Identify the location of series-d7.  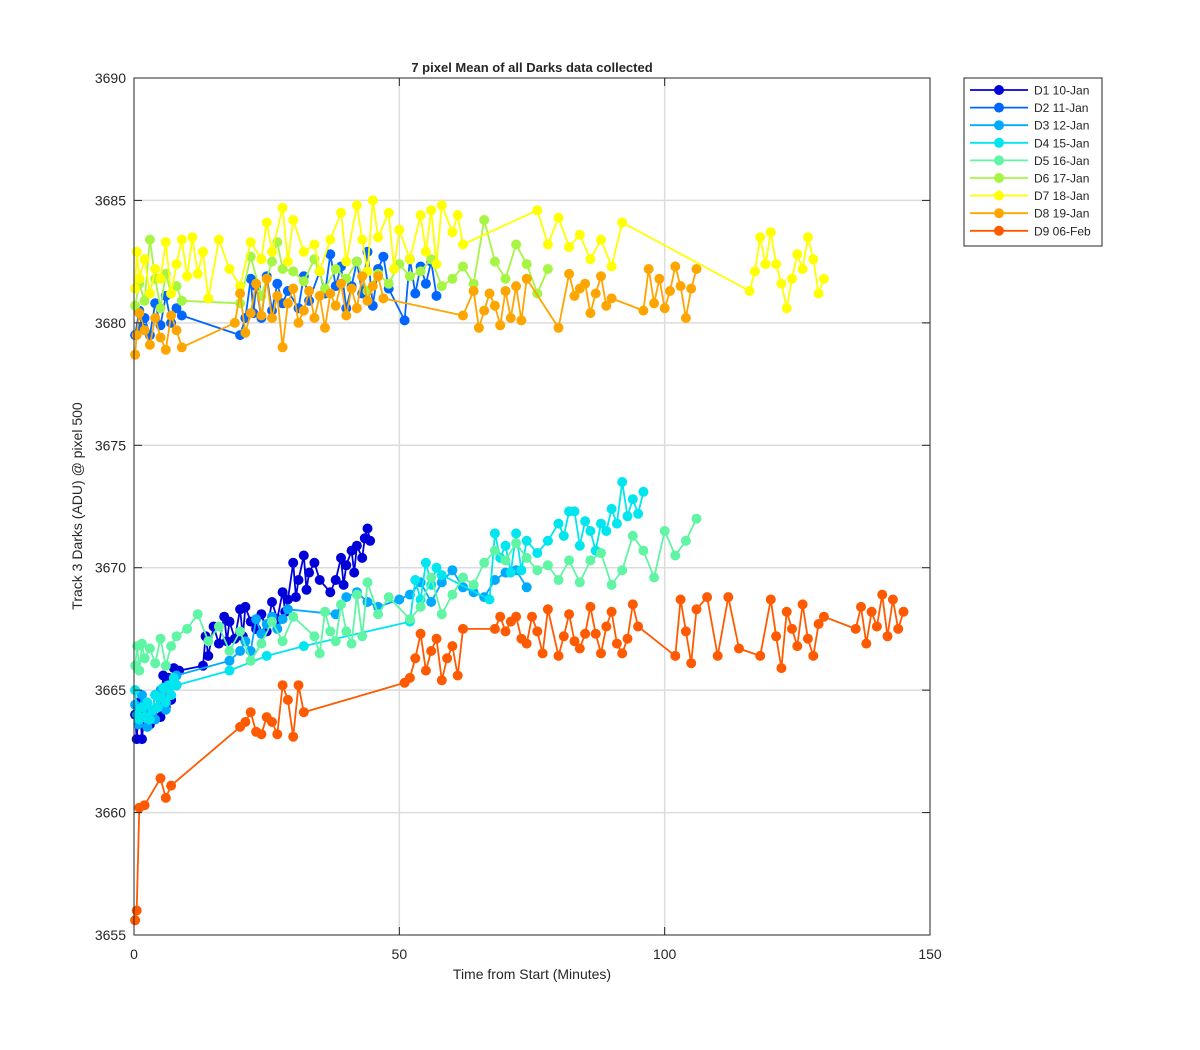
(479, 254).